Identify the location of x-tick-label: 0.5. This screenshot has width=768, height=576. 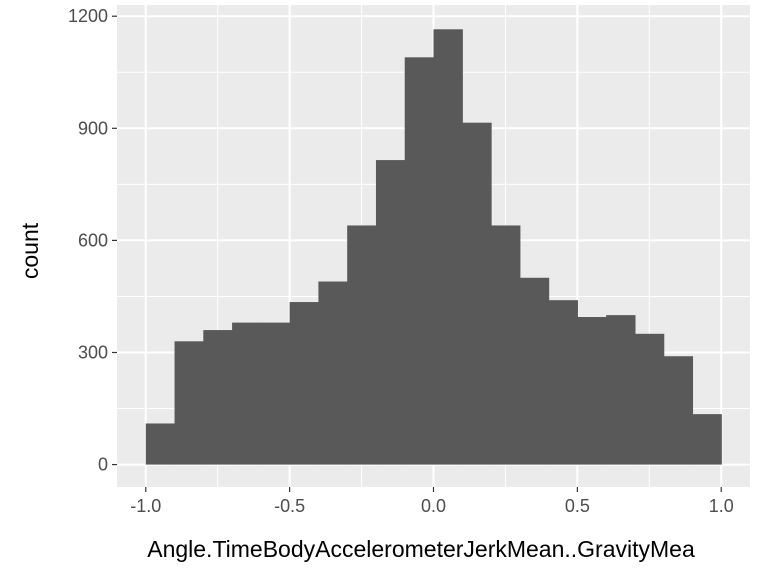
(577, 506).